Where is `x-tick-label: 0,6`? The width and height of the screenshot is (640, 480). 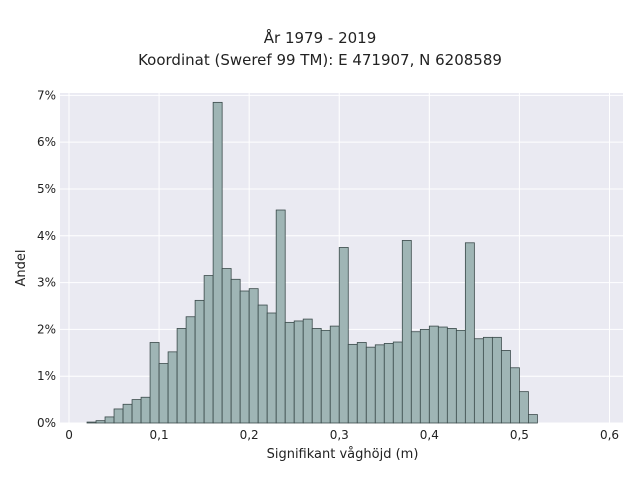 x-tick-label: 0,6 is located at coordinates (609, 435).